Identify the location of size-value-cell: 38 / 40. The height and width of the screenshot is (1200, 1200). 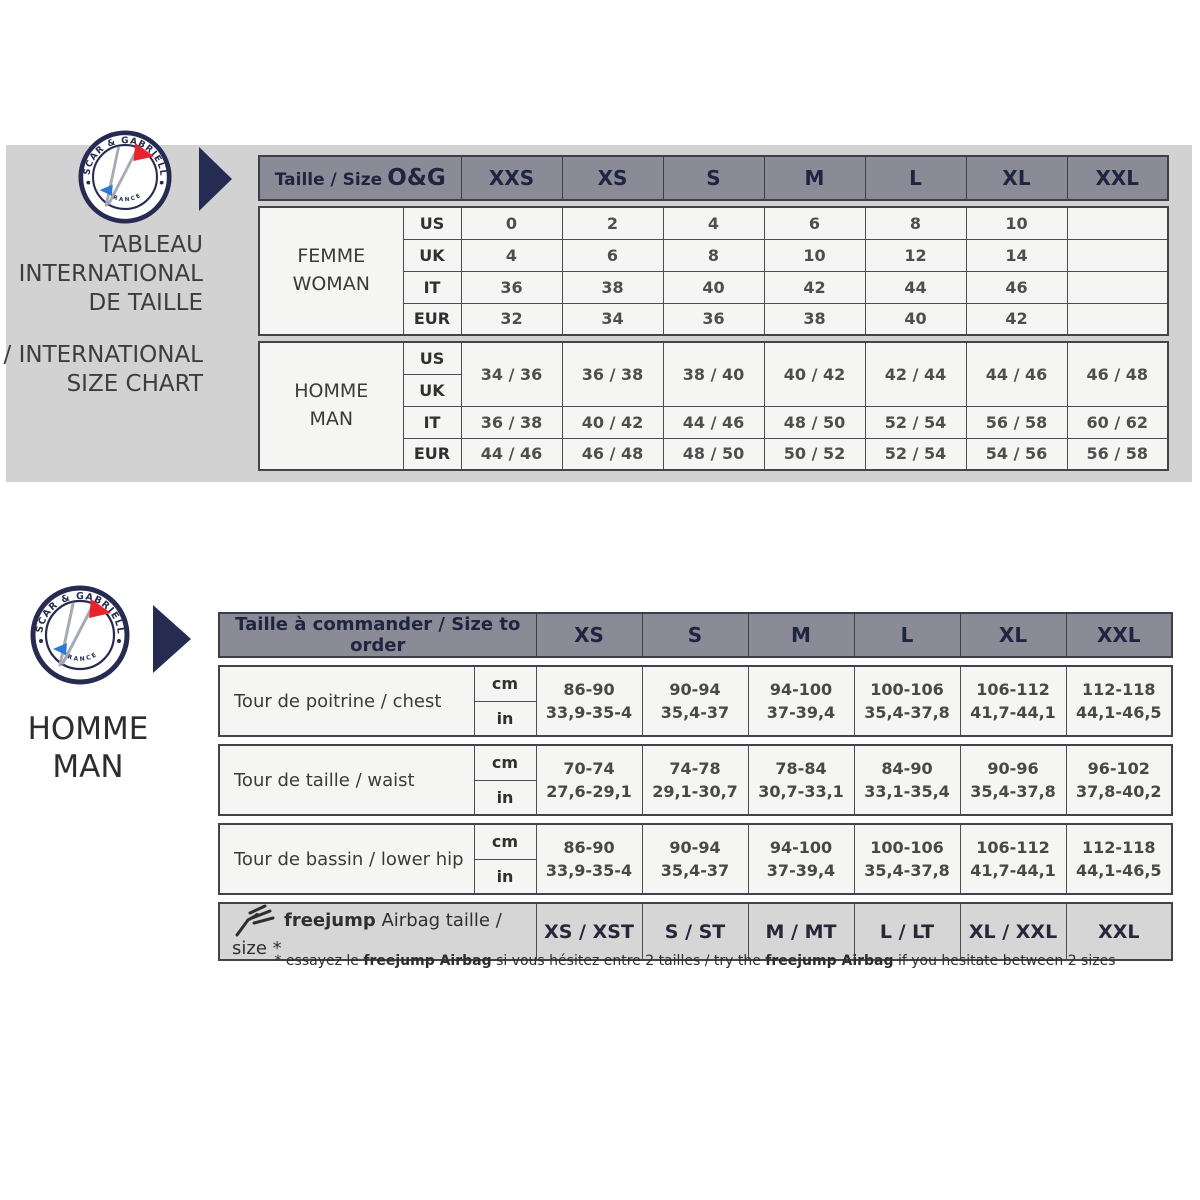
(713, 374).